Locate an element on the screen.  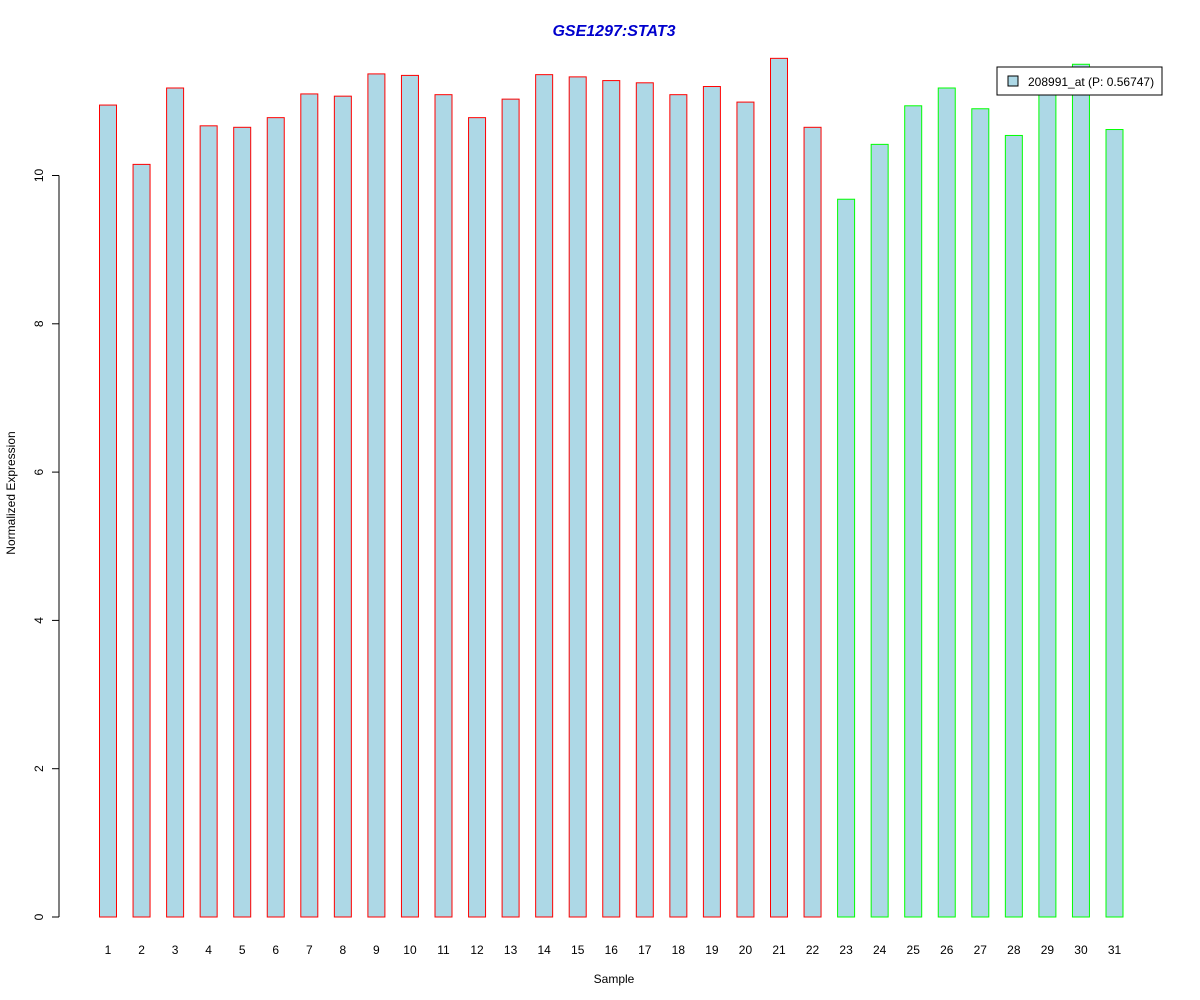
y-tick-label: 8 is located at coordinates (39, 323).